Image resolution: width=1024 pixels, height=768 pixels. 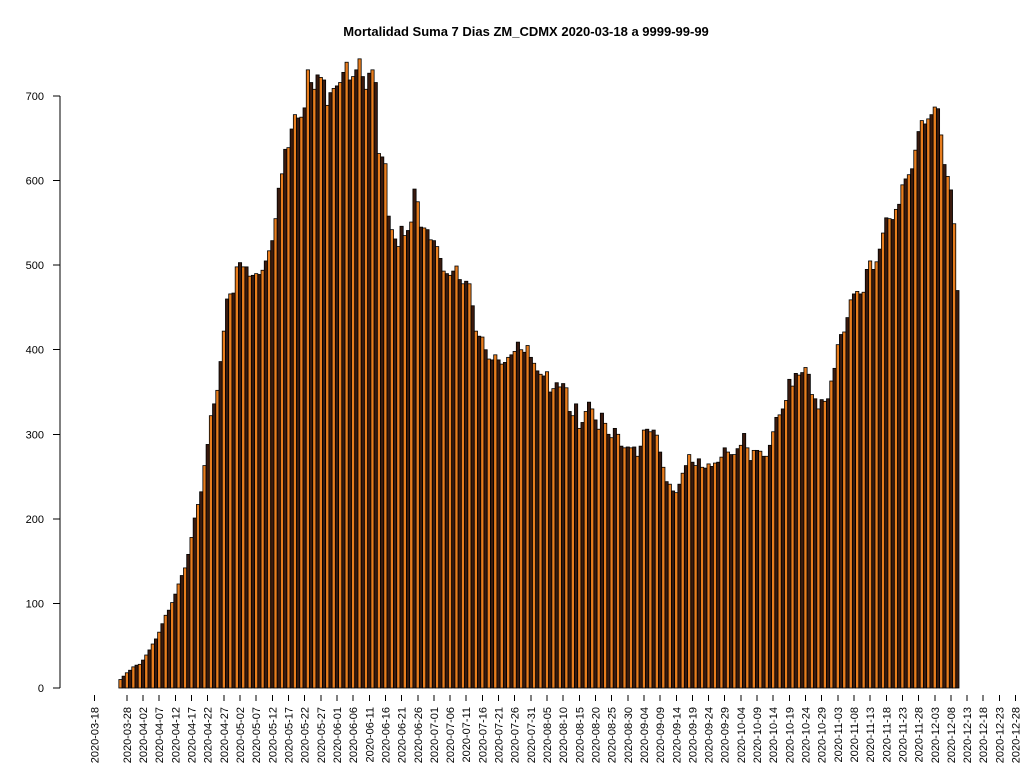 What do you see at coordinates (386, 735) in the screenshot?
I see `x-tick-label: 2020-06-16` at bounding box center [386, 735].